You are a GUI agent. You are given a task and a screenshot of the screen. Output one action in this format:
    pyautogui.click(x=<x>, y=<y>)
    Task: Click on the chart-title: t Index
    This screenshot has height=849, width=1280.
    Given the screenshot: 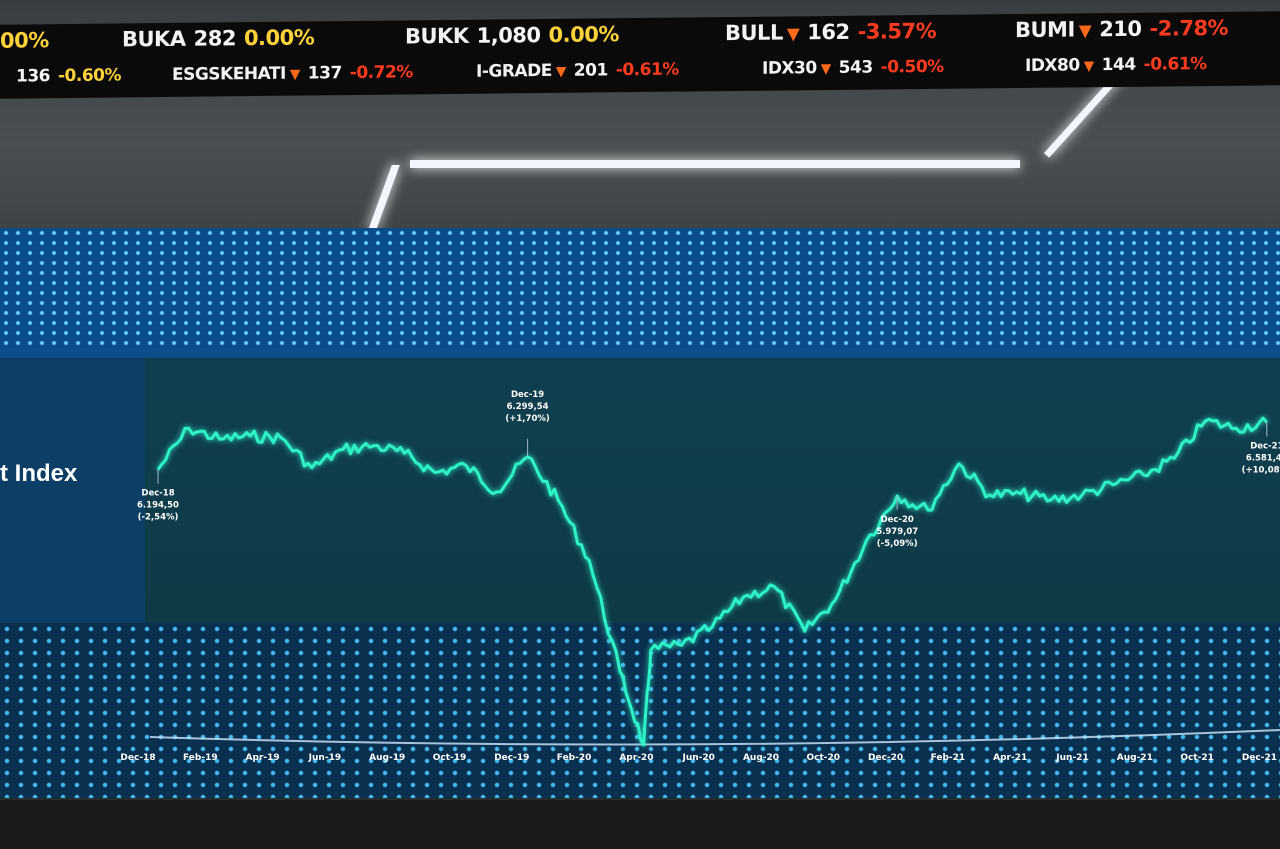 What is the action you would take?
    pyautogui.click(x=39, y=473)
    